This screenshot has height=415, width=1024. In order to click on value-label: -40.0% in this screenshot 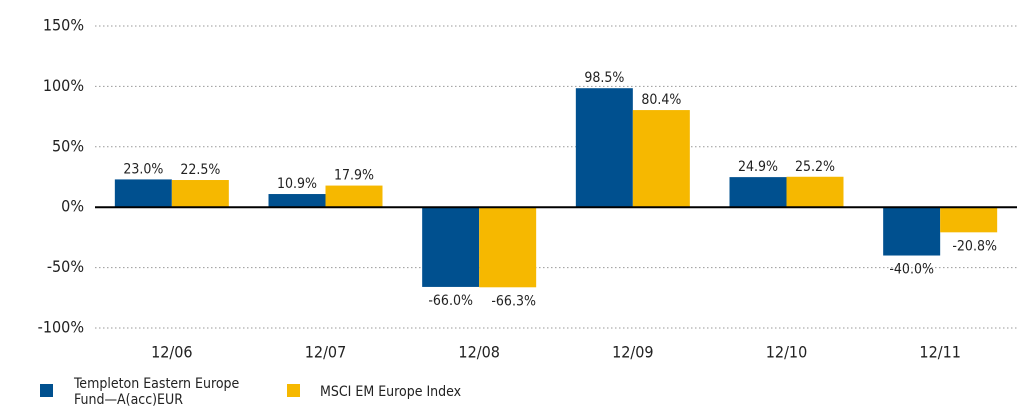, I will do `click(911, 270)`.